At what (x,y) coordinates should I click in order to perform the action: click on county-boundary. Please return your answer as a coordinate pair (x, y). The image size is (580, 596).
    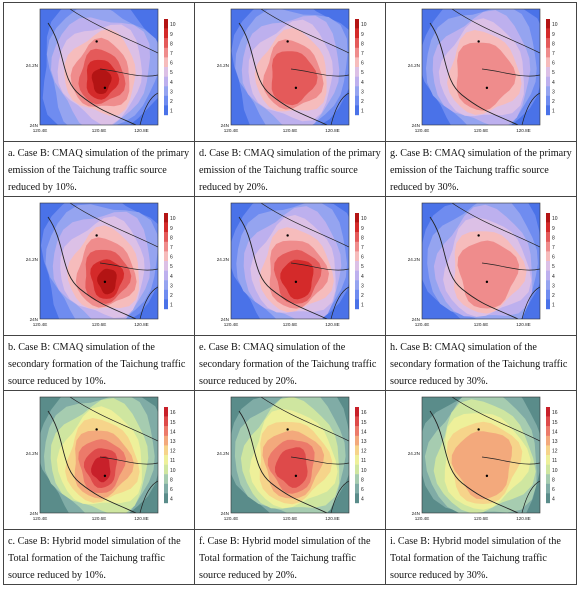
    Looking at the image, I should click on (304, 455).